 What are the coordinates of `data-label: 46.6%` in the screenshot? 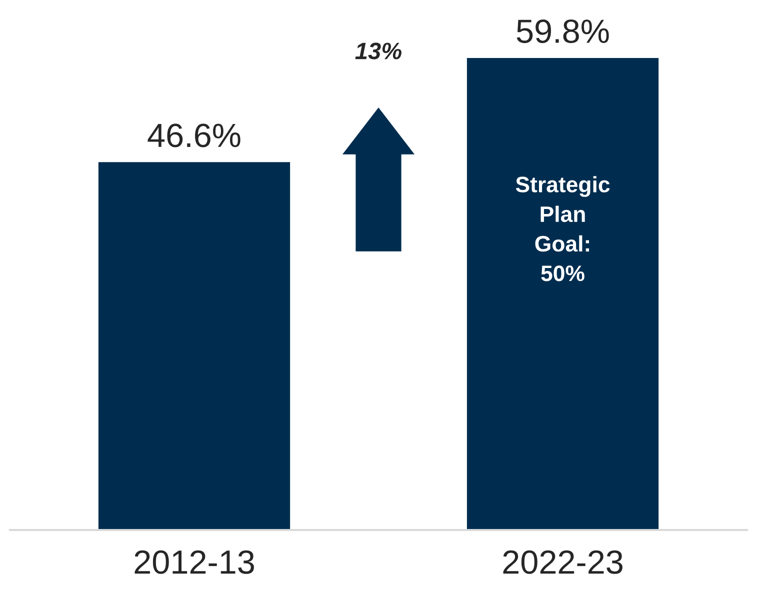 It's located at (194, 136).